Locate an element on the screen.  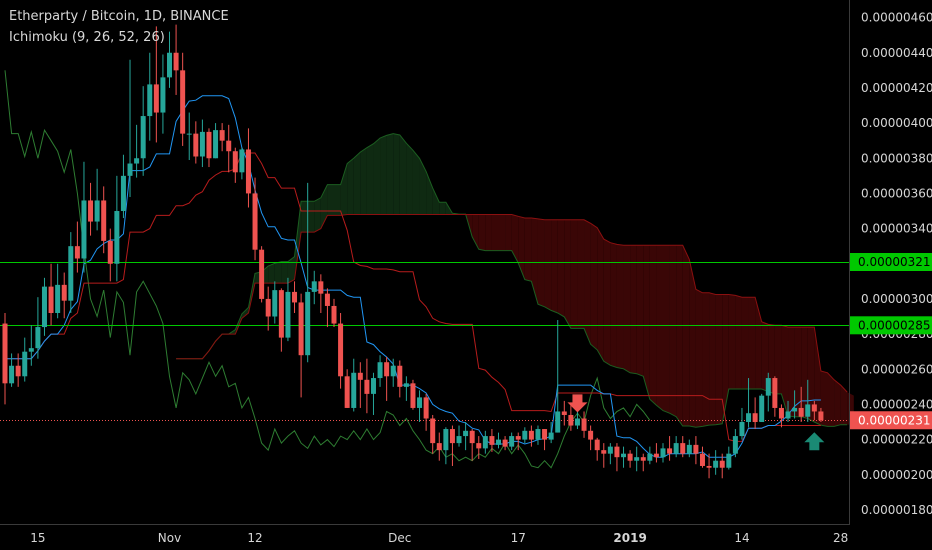
indicator-label: Ichimoku (9, 26, 52, 26) is located at coordinates (87, 37).